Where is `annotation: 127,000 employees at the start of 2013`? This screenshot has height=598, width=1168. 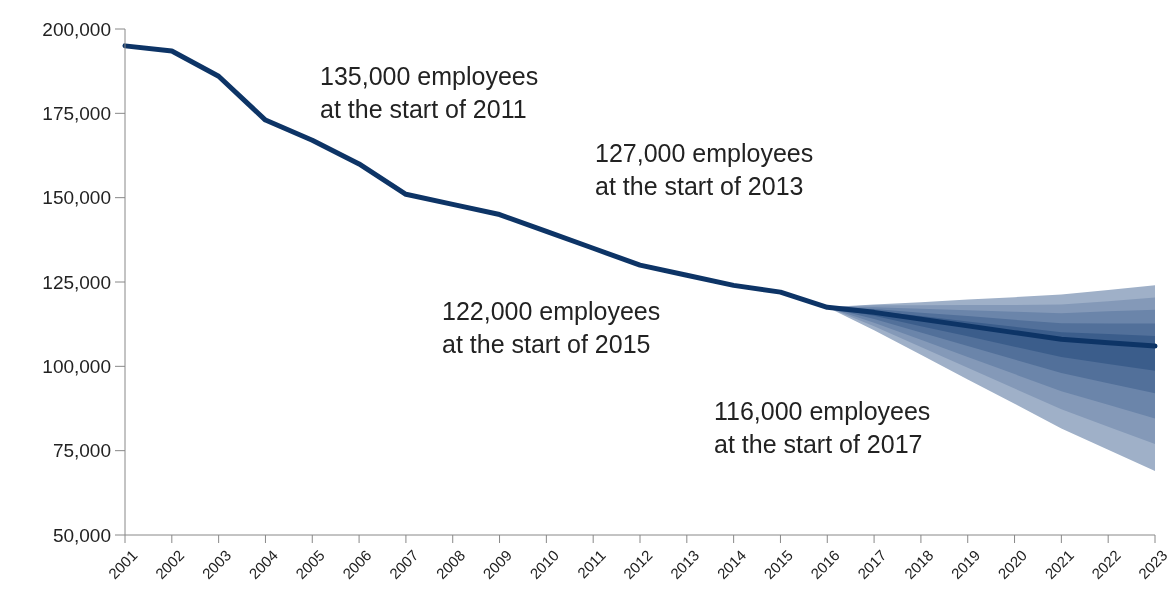
annotation: 127,000 employees at the start of 2013 is located at coordinates (704, 169).